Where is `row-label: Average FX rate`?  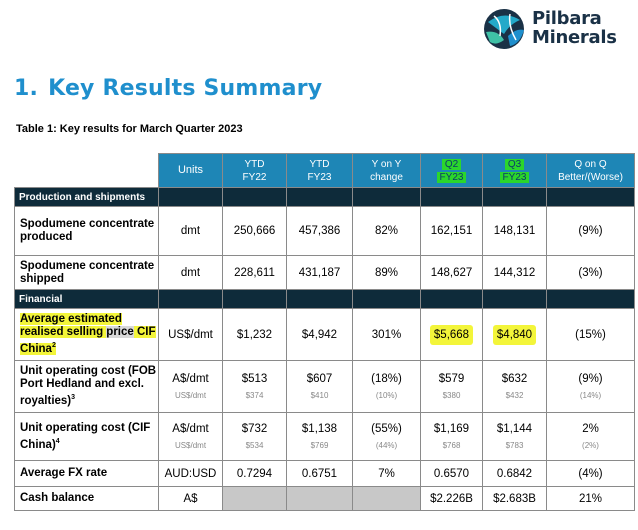
row-label: Average FX rate is located at coordinates (86, 473).